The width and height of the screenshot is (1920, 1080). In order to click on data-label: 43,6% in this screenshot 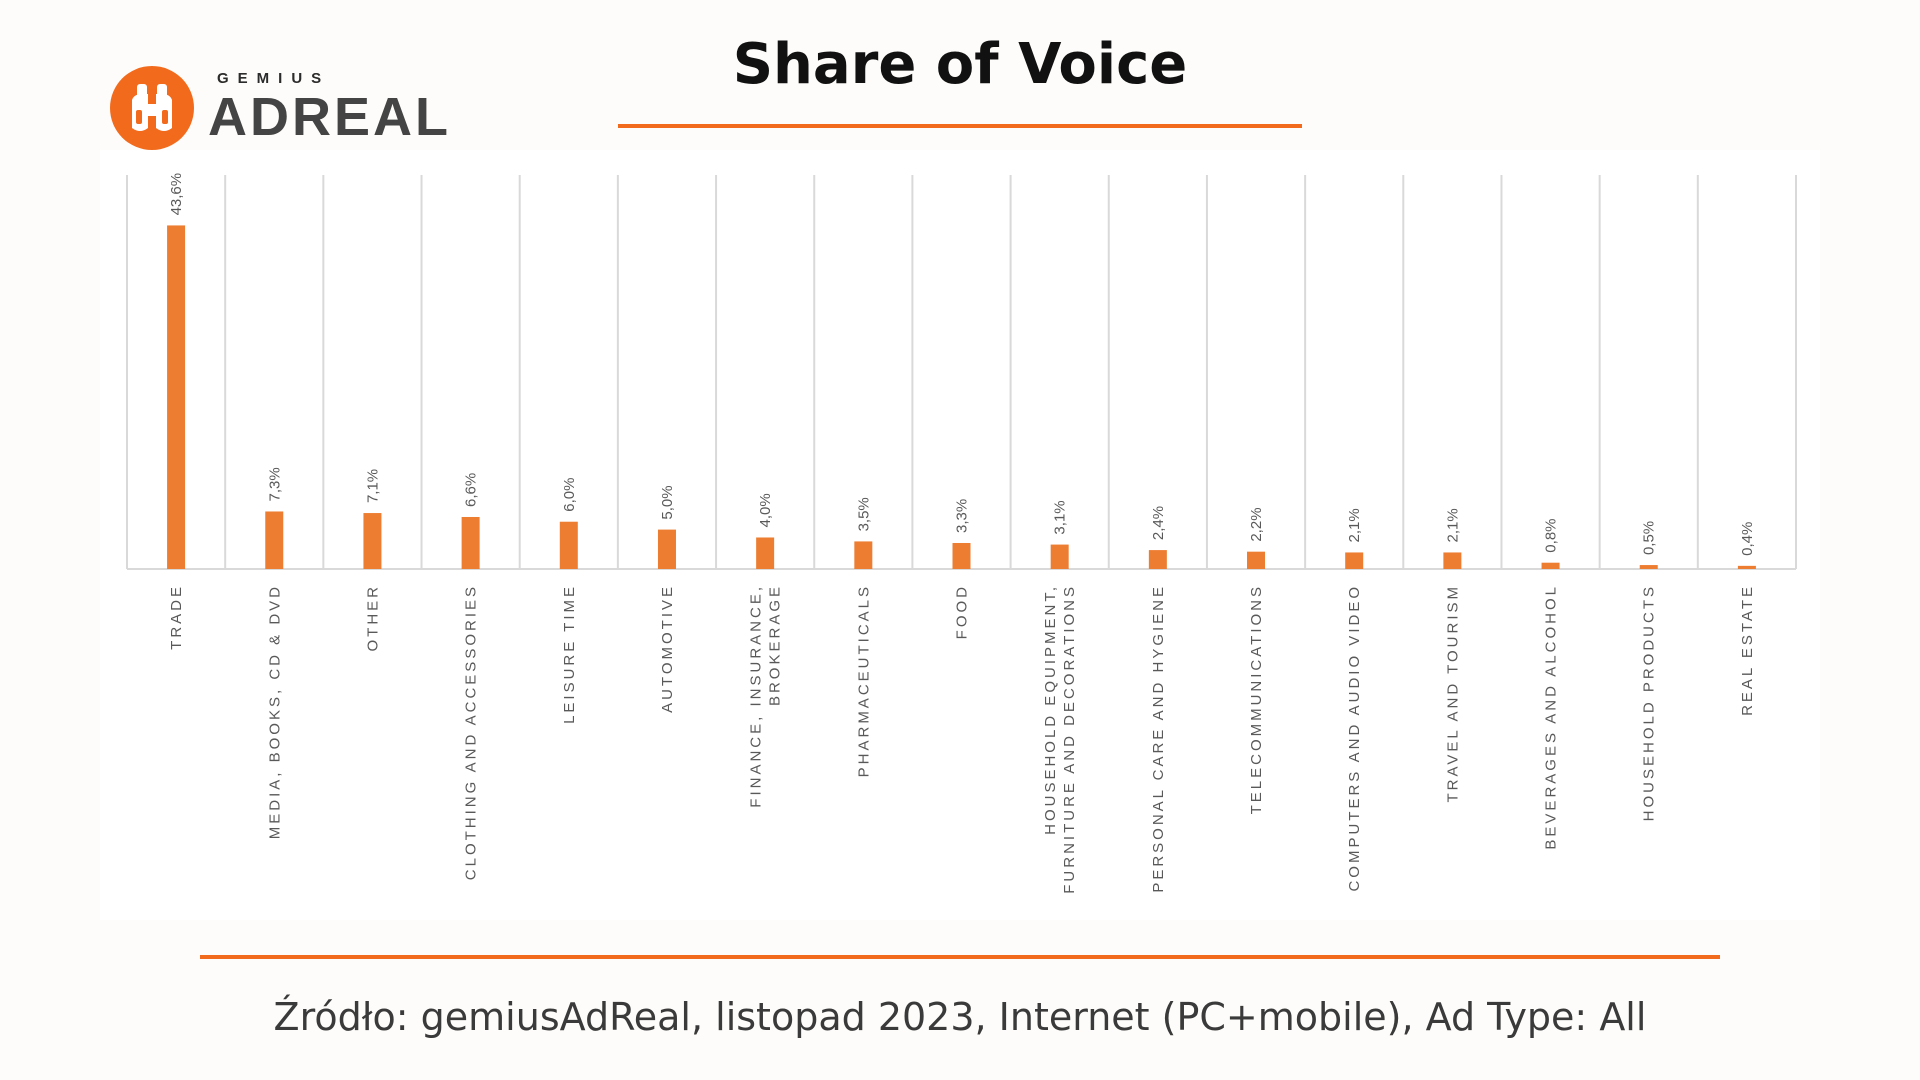, I will do `click(176, 194)`.